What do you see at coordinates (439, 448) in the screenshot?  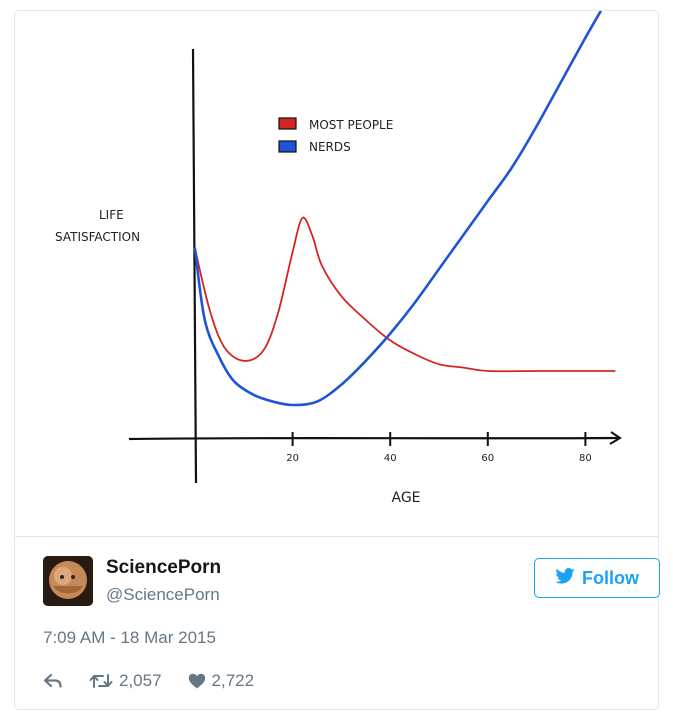 I see `x-ticks: 20 40 60 80` at bounding box center [439, 448].